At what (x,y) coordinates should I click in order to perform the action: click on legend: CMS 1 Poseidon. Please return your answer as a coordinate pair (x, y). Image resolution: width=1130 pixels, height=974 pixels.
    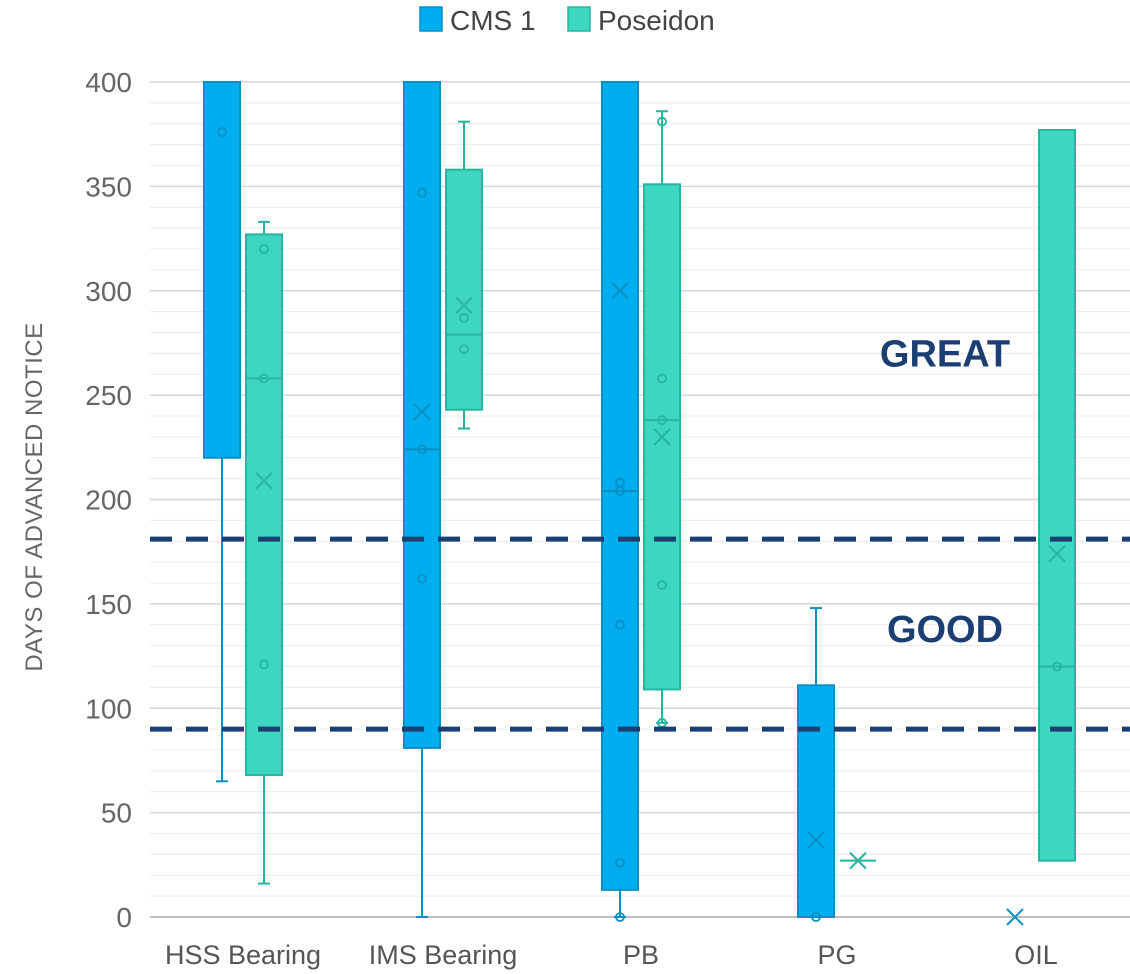
    Looking at the image, I should click on (567, 20).